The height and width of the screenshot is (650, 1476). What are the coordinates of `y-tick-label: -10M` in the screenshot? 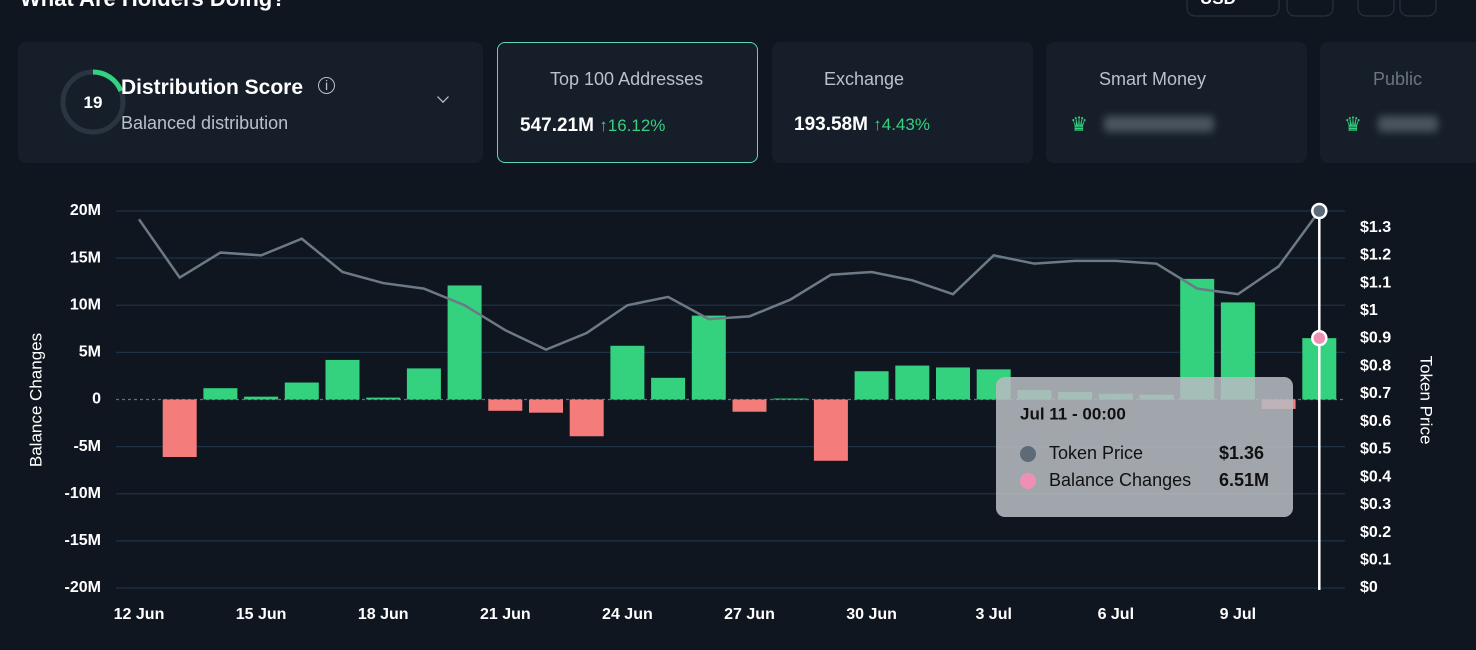 It's located at (83, 493).